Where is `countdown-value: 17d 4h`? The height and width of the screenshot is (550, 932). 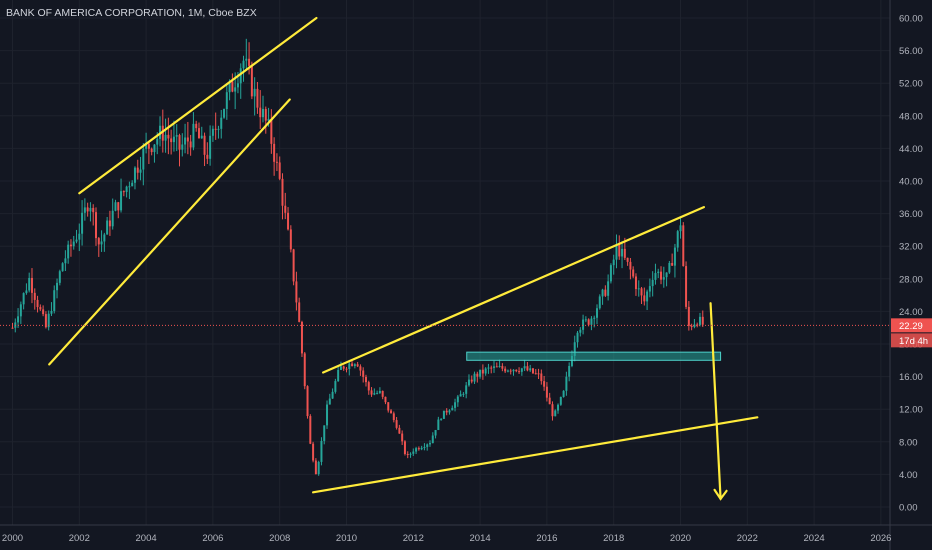 countdown-value: 17d 4h is located at coordinates (913, 341).